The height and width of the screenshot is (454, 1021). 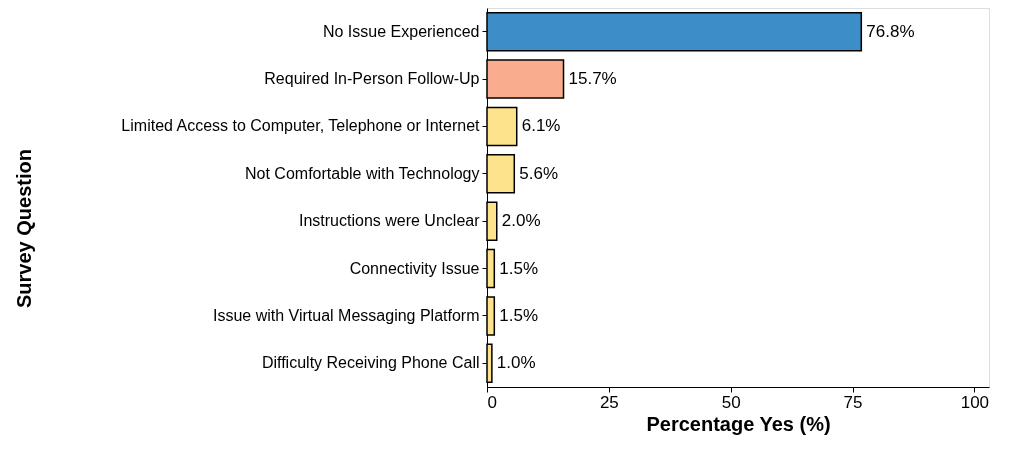 I want to click on x-tick-label: 25, so click(x=609, y=402).